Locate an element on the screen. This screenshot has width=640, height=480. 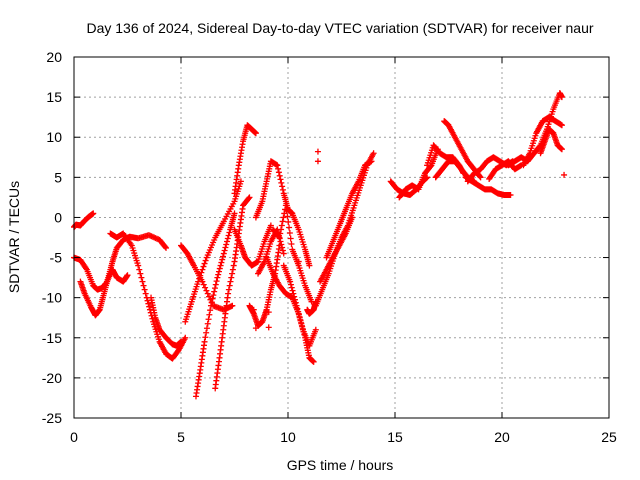
y-tick-label: 20 is located at coordinates (54, 57).